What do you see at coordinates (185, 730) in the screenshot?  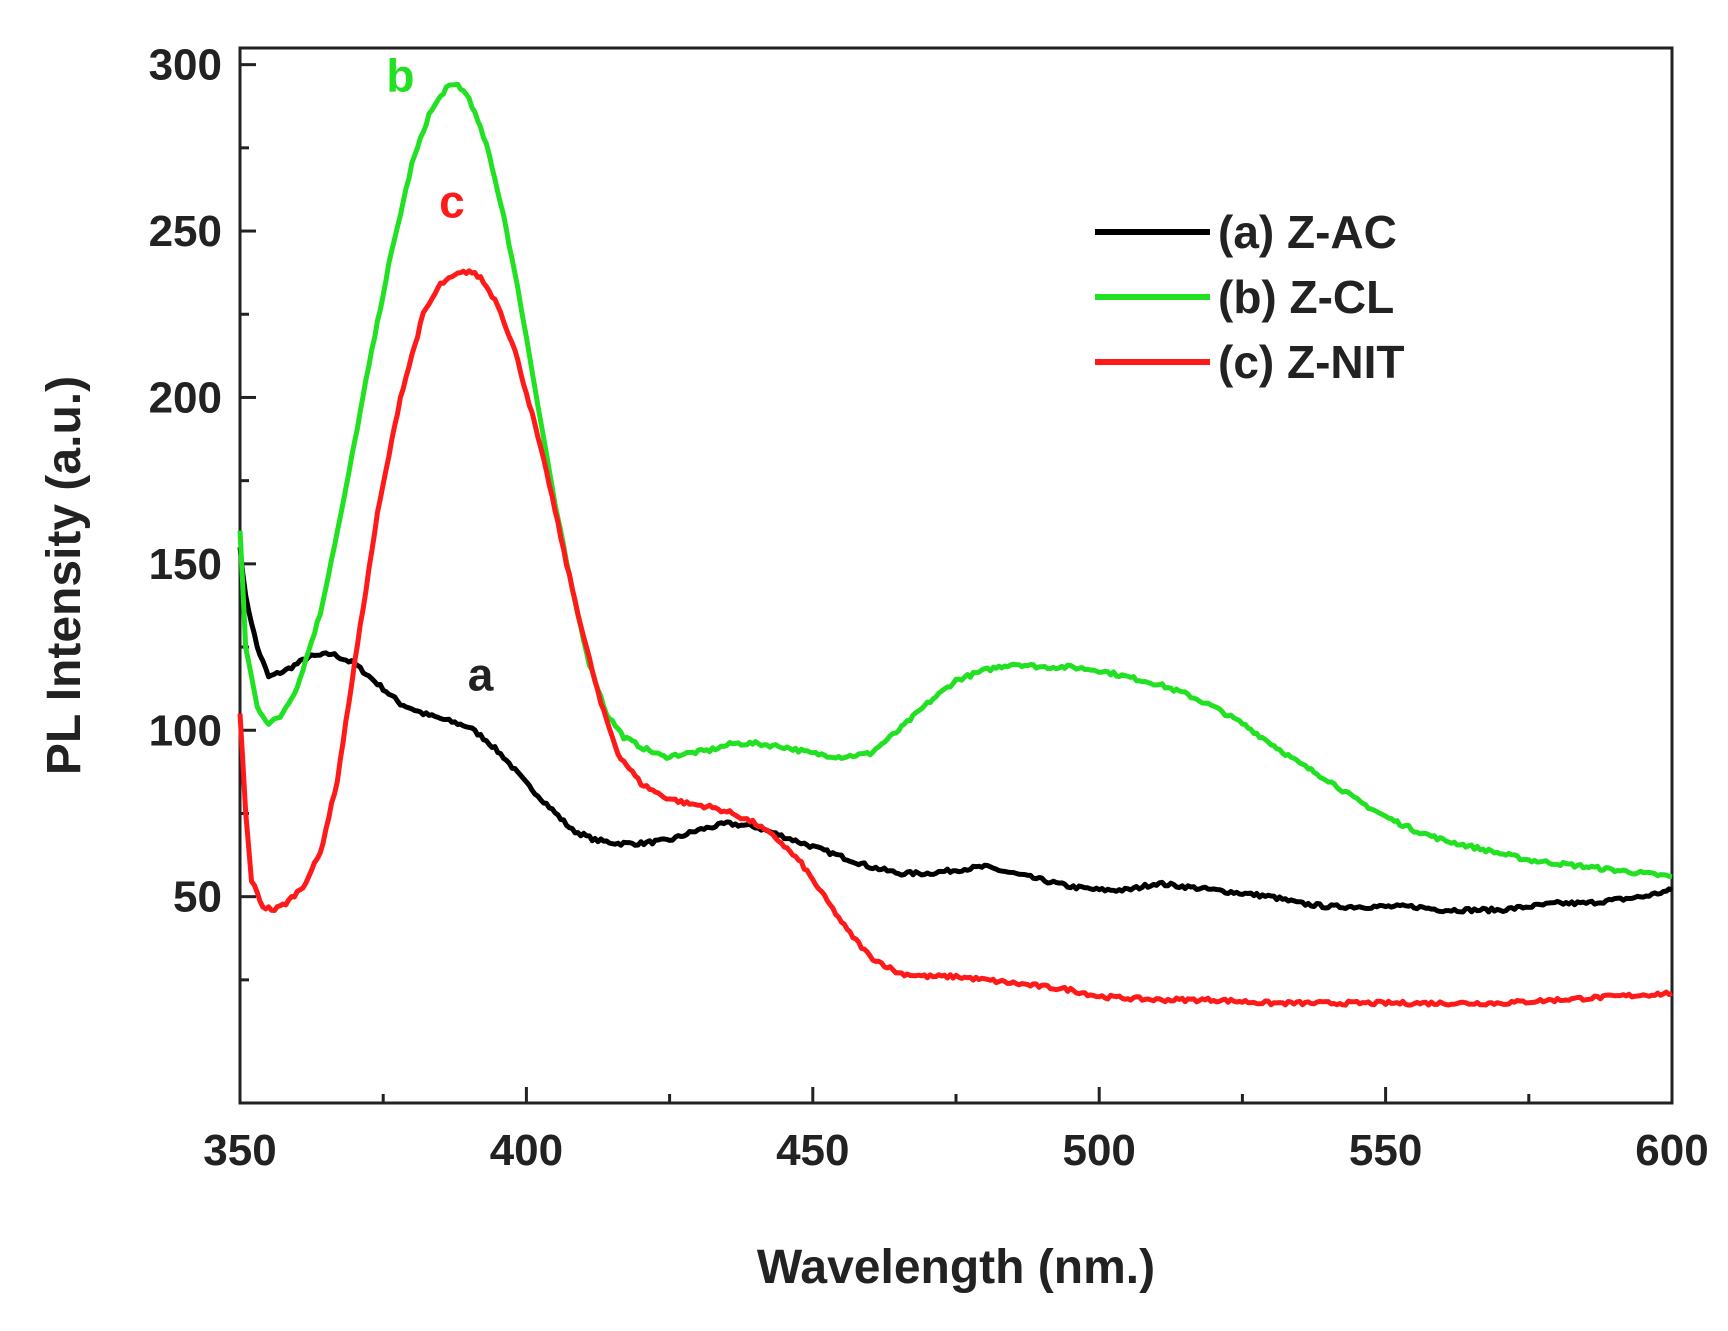 I see `y-tick-label: 100` at bounding box center [185, 730].